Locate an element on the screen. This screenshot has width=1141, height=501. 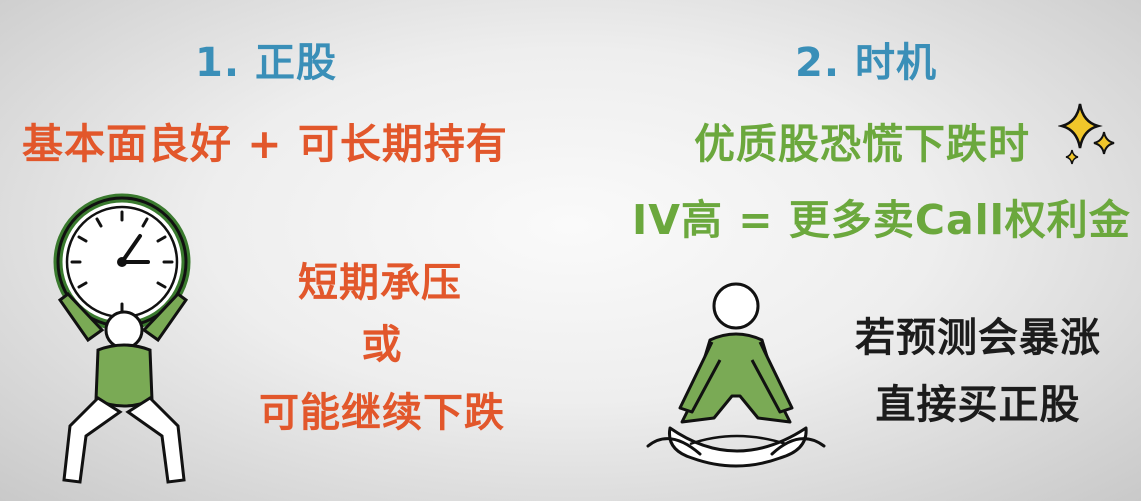
left-condition: 基本面良好 + 可长期持有 is located at coordinates (265, 144).